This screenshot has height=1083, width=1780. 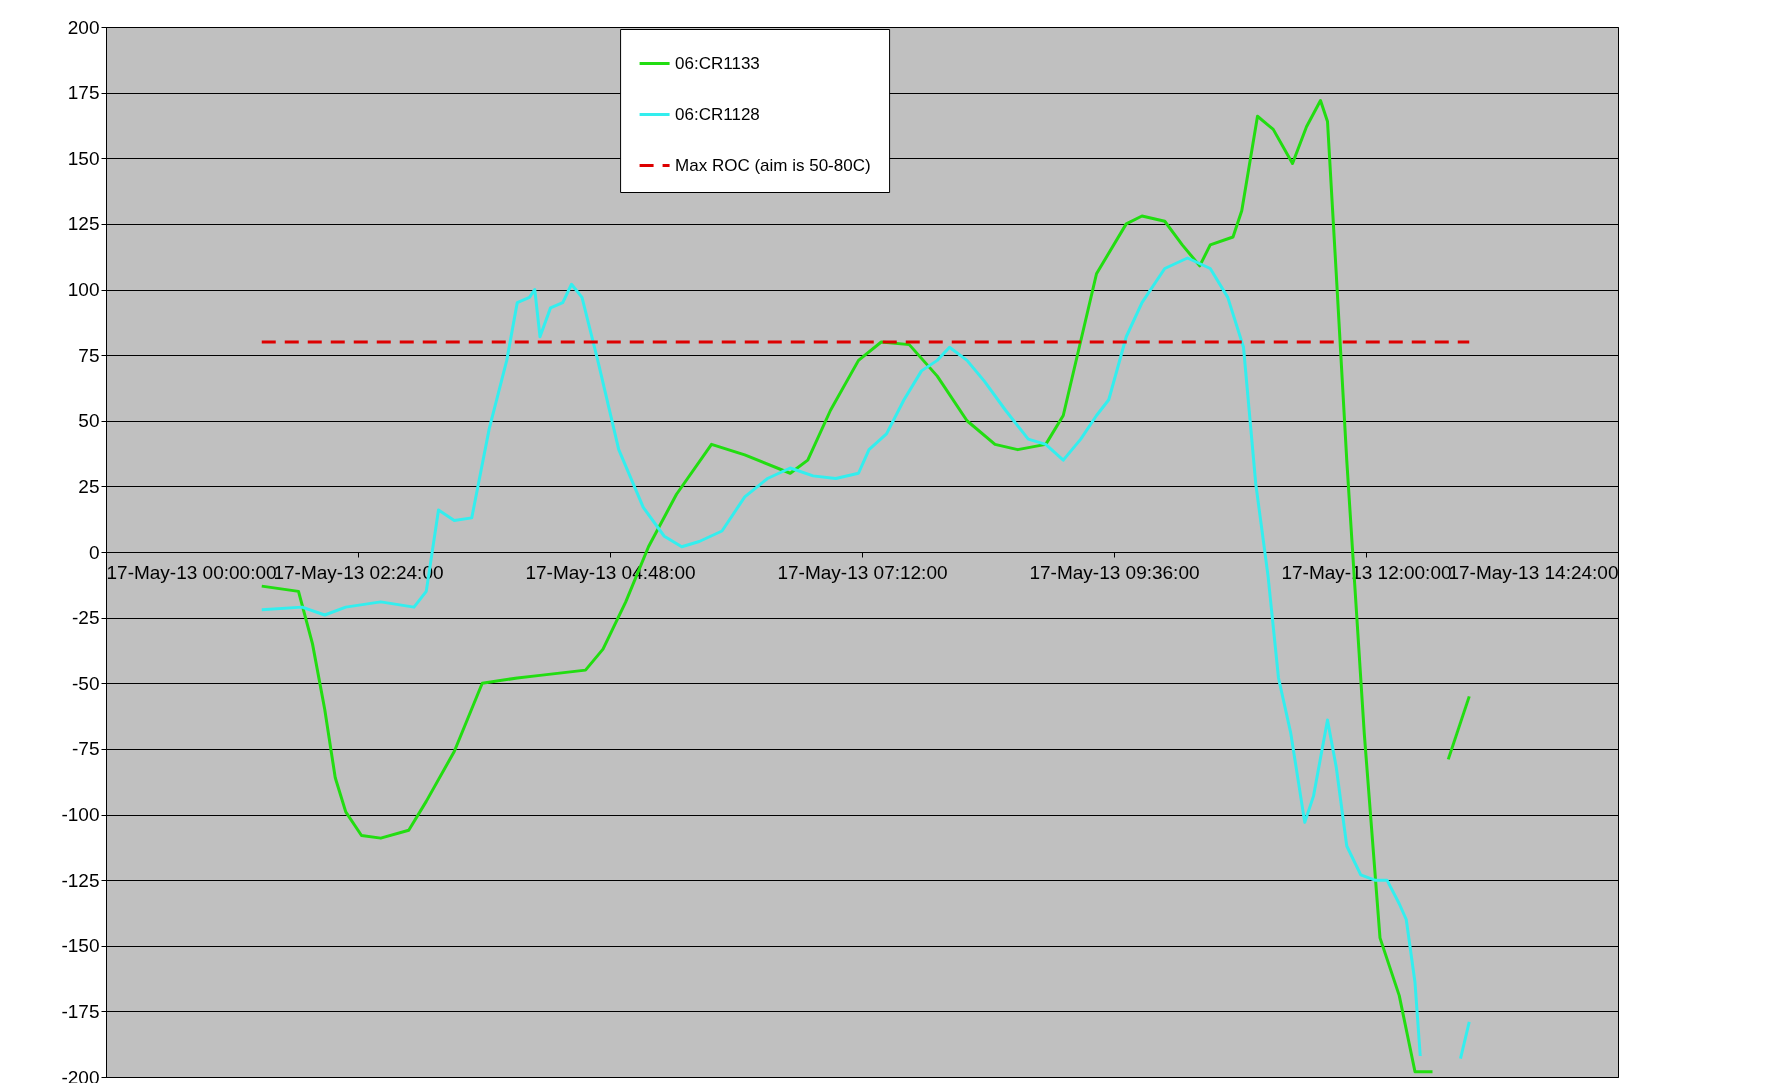 What do you see at coordinates (89, 421) in the screenshot?
I see `y-tick-label: 50` at bounding box center [89, 421].